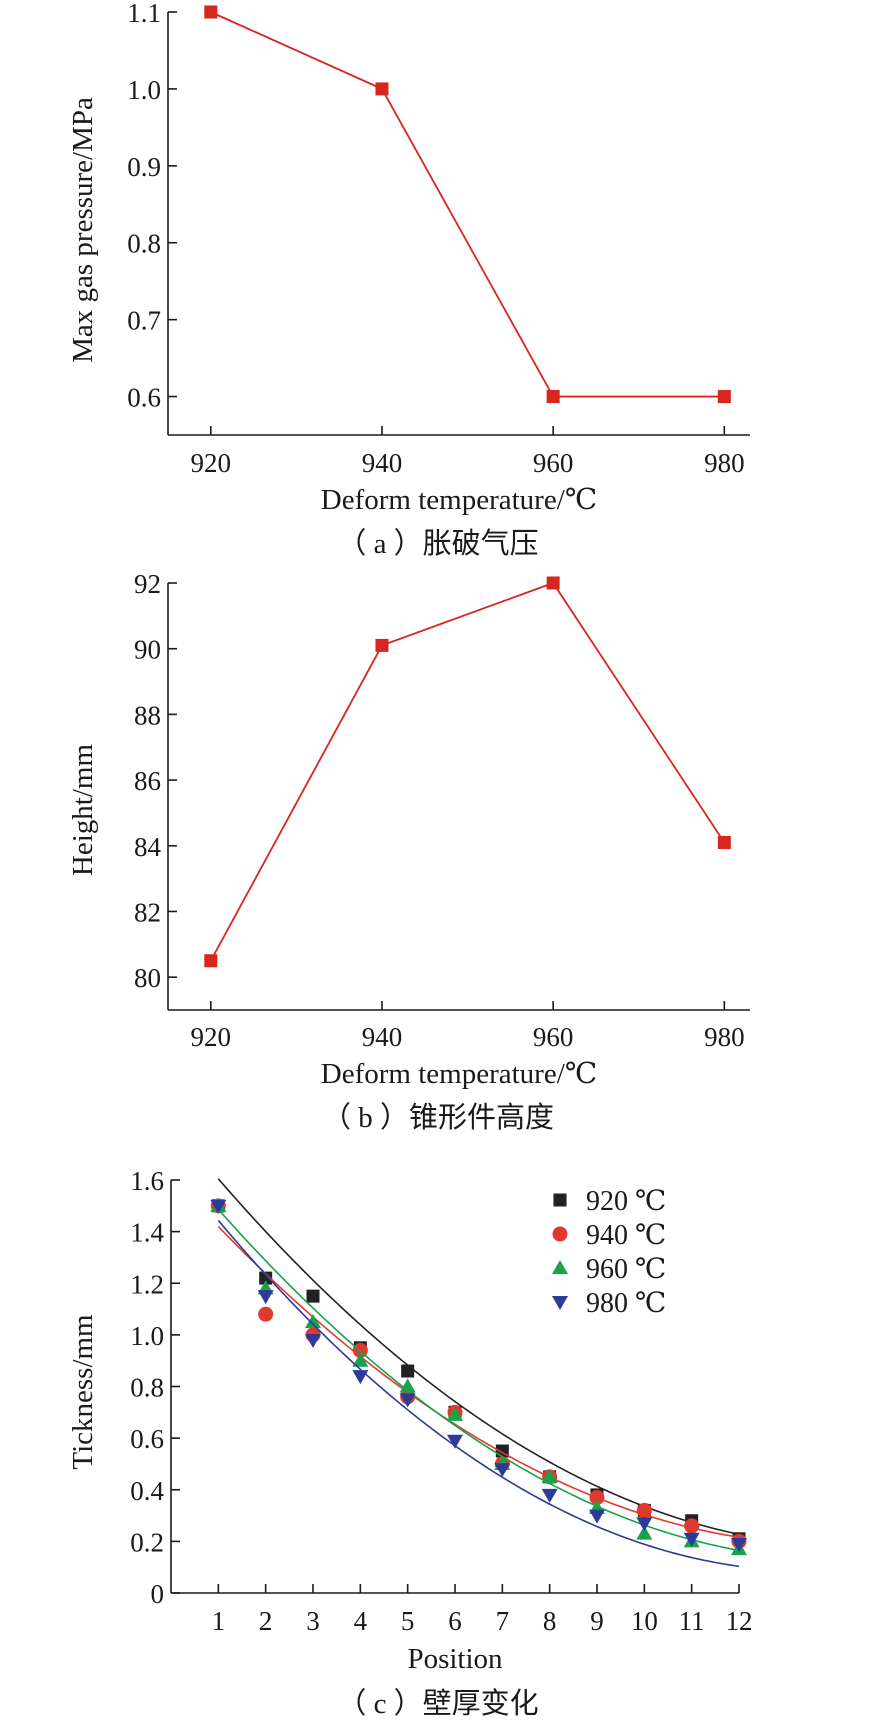  I want to click on x-tick-label: 8, so click(550, 1621).